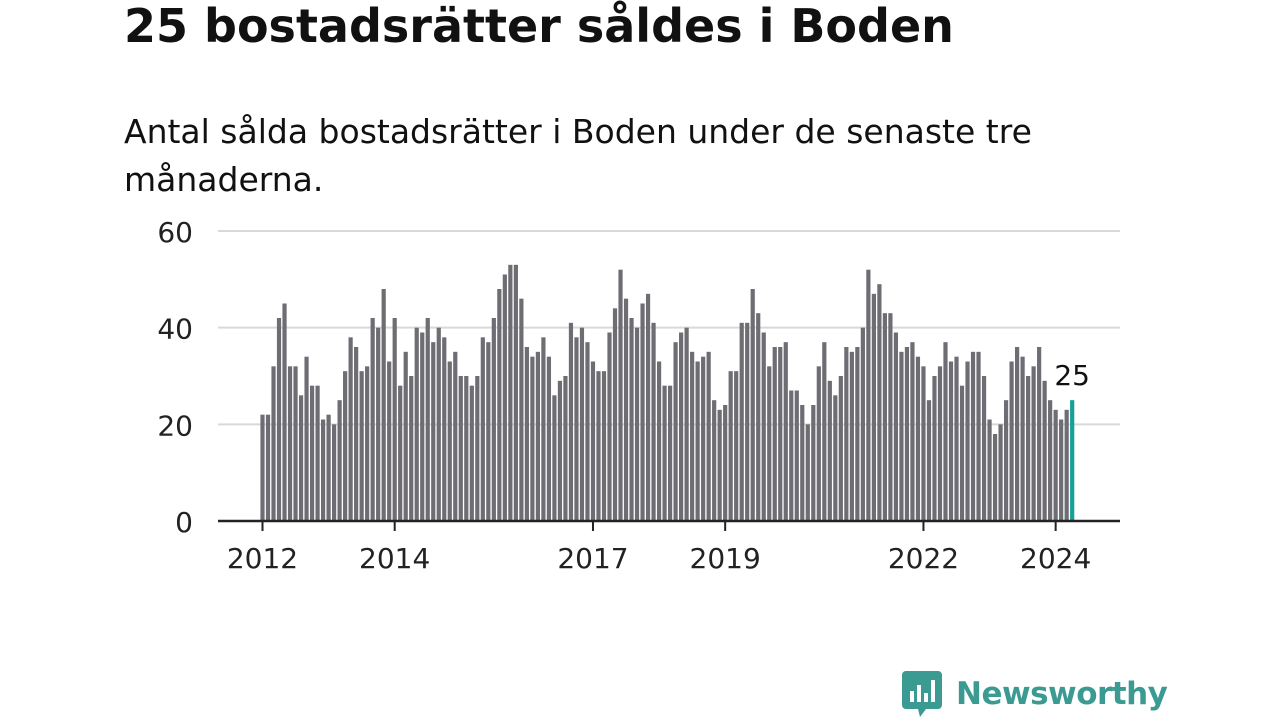 Image resolution: width=1280 pixels, height=720 pixels. What do you see at coordinates (175, 329) in the screenshot?
I see `y-tick-label: 40` at bounding box center [175, 329].